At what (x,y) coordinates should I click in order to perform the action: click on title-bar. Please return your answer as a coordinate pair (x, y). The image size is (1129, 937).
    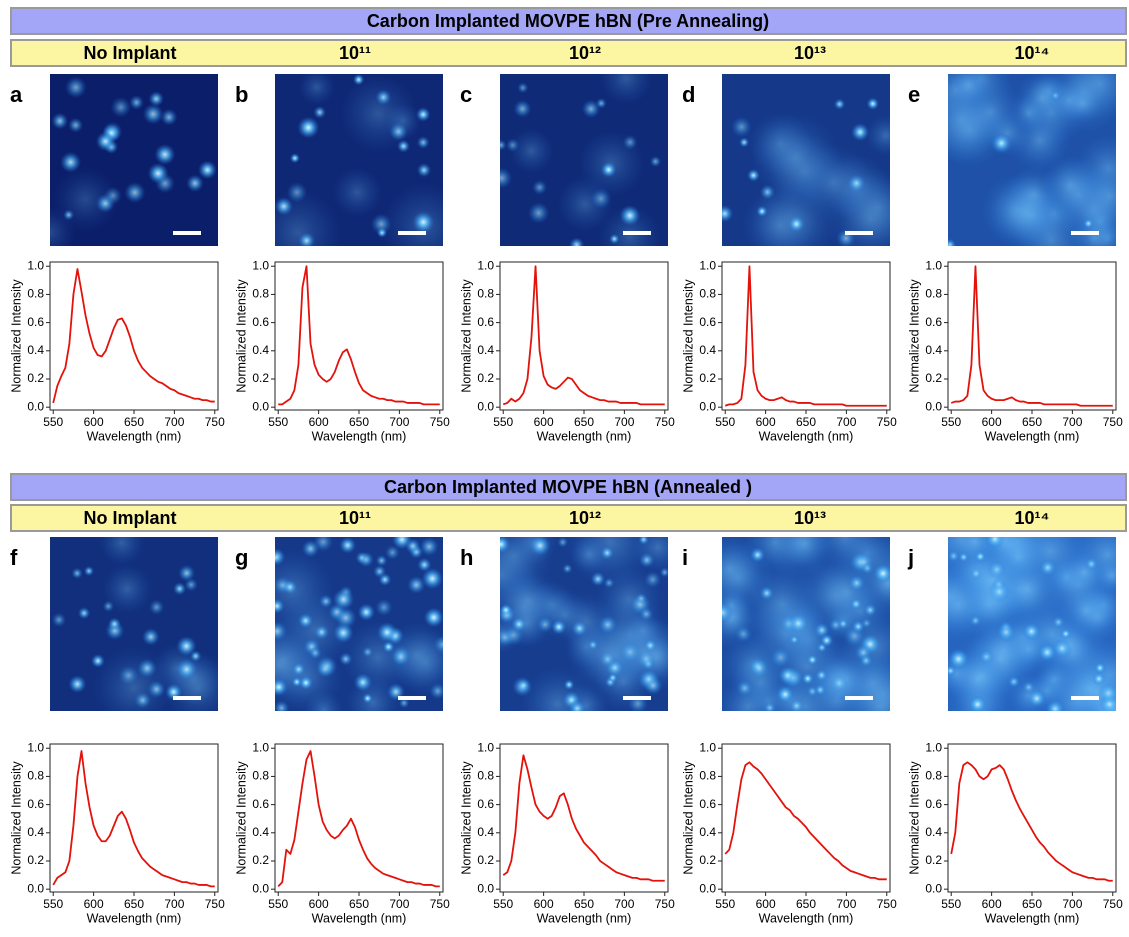
    Looking at the image, I should click on (568, 487).